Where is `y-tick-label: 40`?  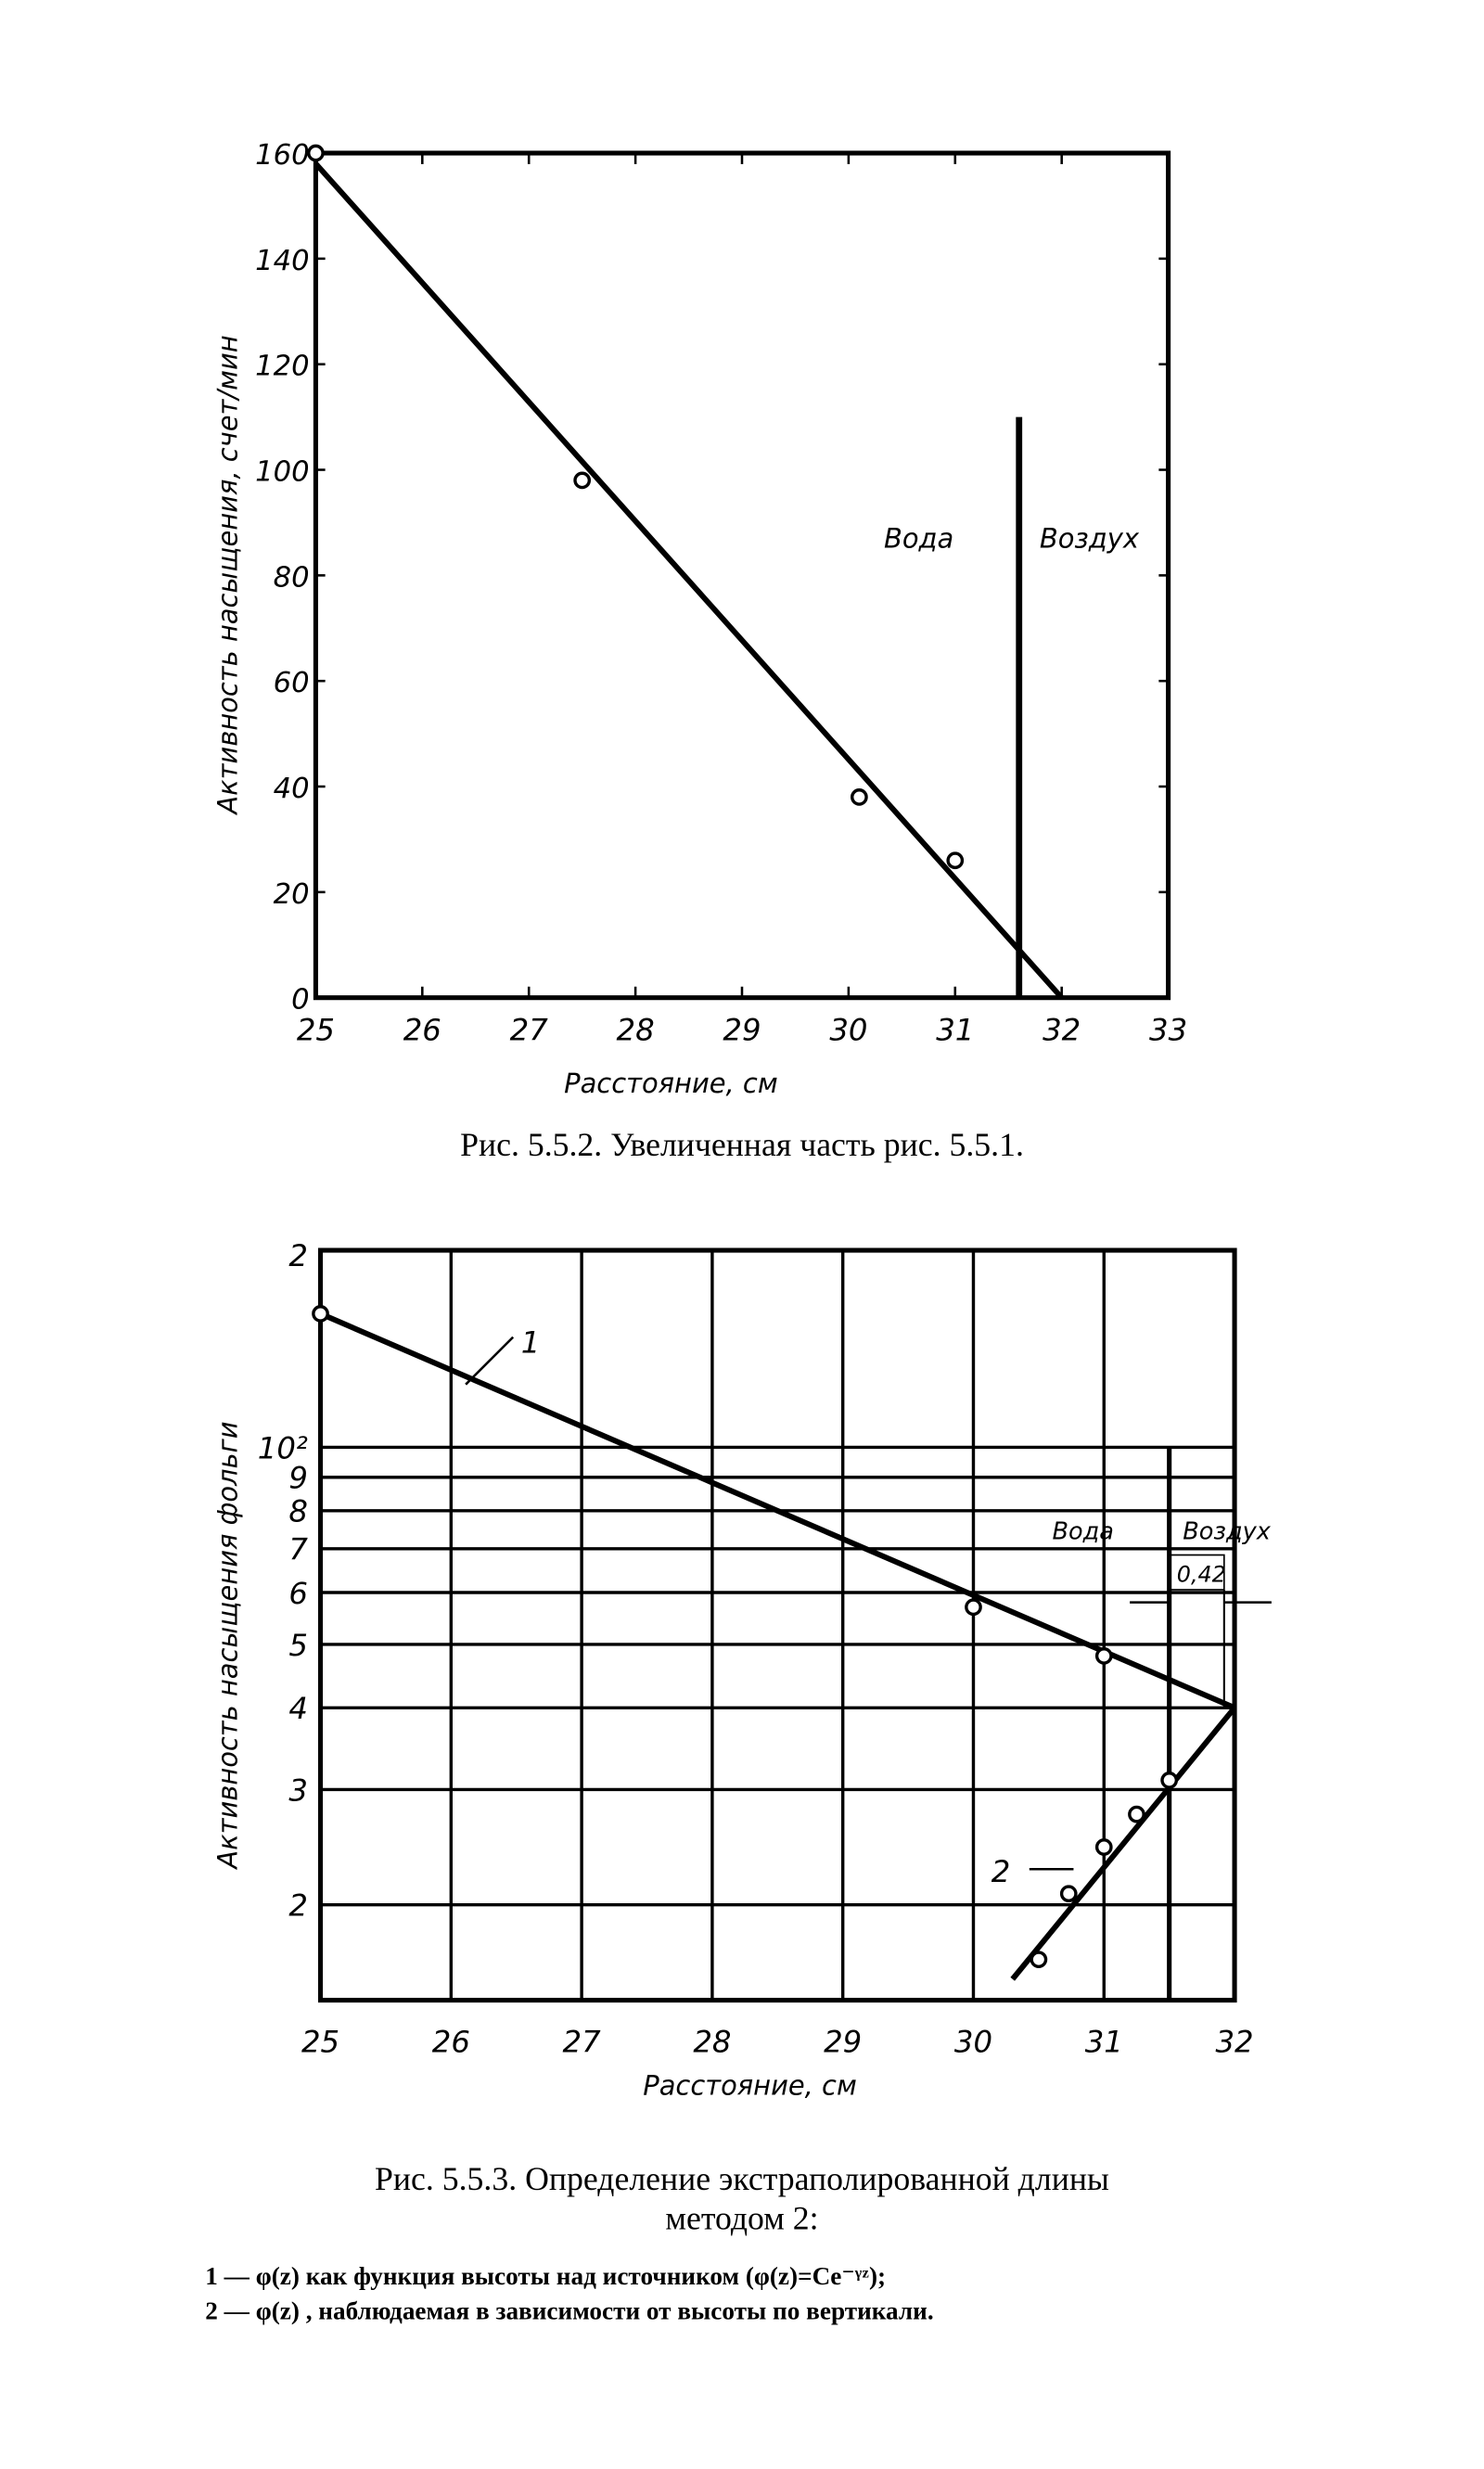 y-tick-label: 40 is located at coordinates (292, 789).